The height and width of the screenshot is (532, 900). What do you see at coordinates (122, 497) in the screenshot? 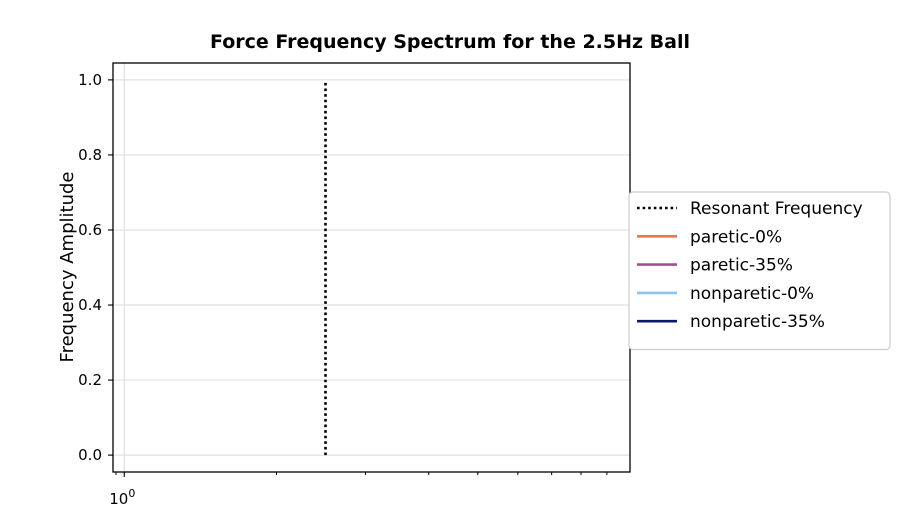
I see `x-tick-label-0: 100` at bounding box center [122, 497].